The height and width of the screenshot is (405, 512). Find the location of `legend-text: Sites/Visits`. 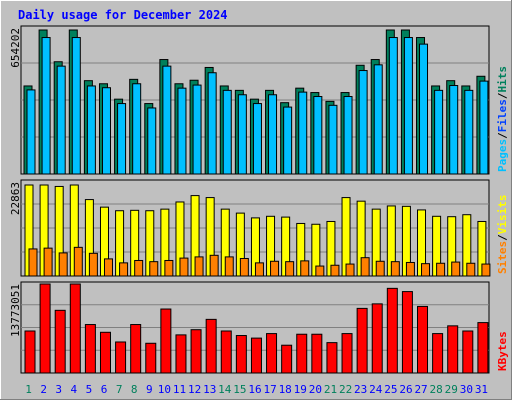

legend-text: Sites/Visits is located at coordinates (502, 235).